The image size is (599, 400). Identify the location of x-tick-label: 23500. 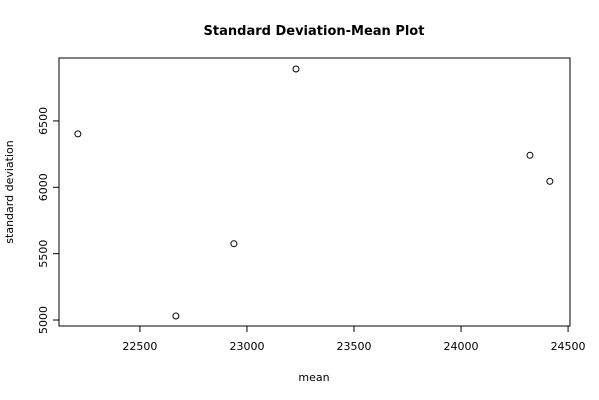
(353, 346).